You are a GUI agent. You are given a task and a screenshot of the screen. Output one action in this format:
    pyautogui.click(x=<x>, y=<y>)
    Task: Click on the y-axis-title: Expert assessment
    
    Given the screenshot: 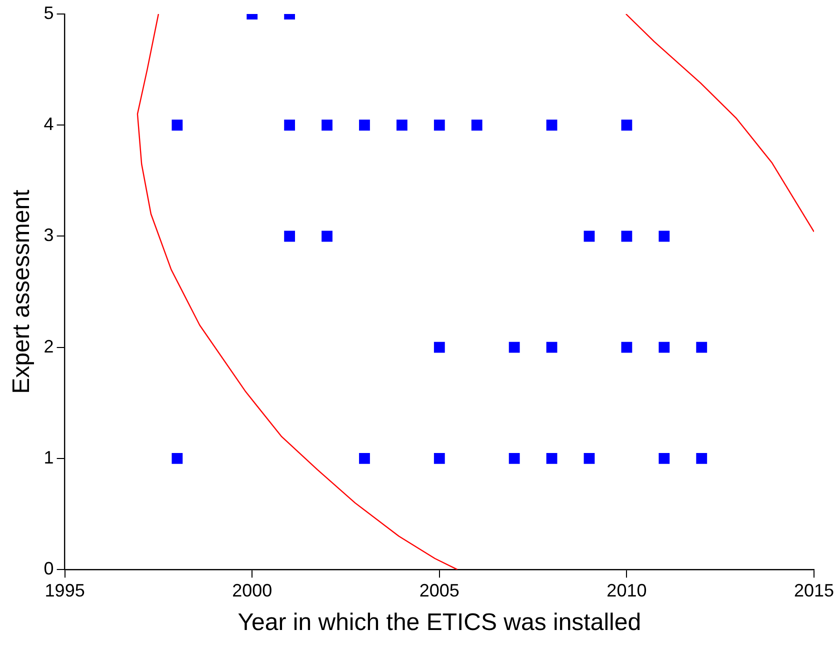 What is the action you would take?
    pyautogui.click(x=22, y=291)
    